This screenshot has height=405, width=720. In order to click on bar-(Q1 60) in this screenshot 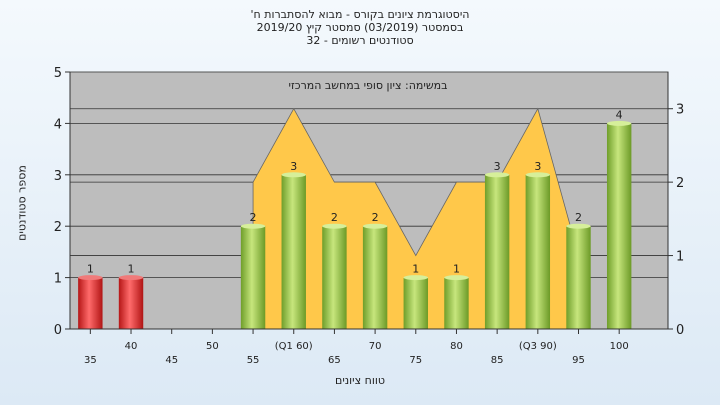, I will do `click(293, 251)`.